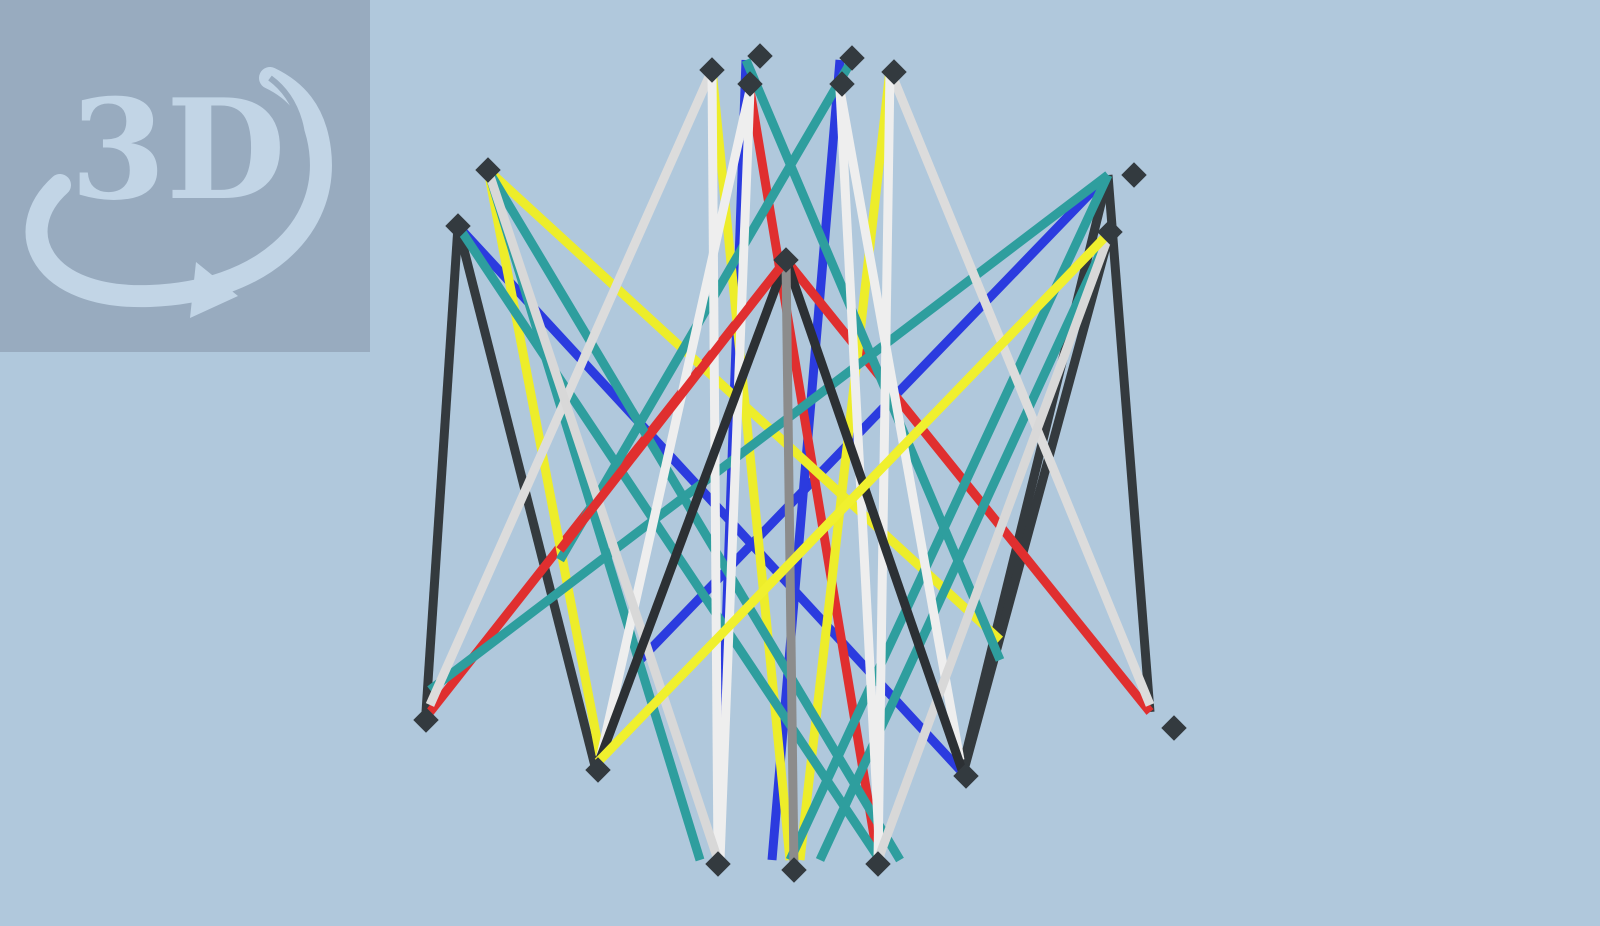 This screenshot has width=1600, height=926. I want to click on 3d-mode-badge: 3D, so click(185, 176).